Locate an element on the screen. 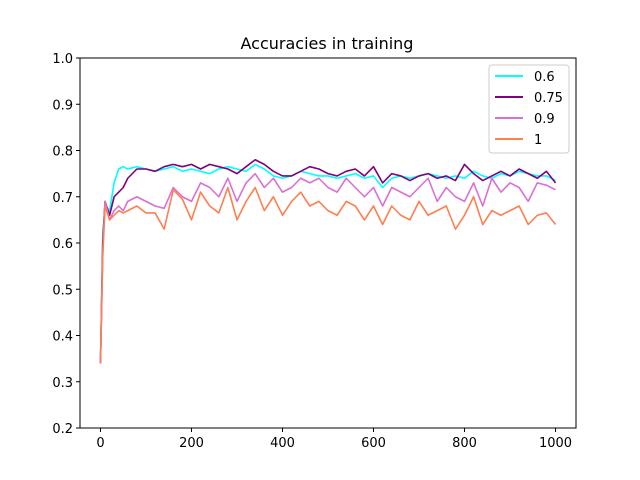 The image size is (640, 480). y-tick-label: 0.6 is located at coordinates (62, 244).